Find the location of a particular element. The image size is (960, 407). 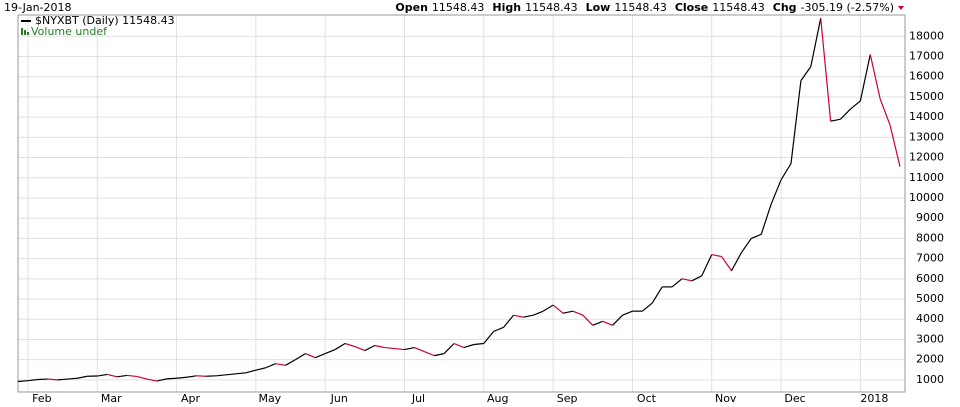

x-tick-label: Feb is located at coordinates (41, 398).